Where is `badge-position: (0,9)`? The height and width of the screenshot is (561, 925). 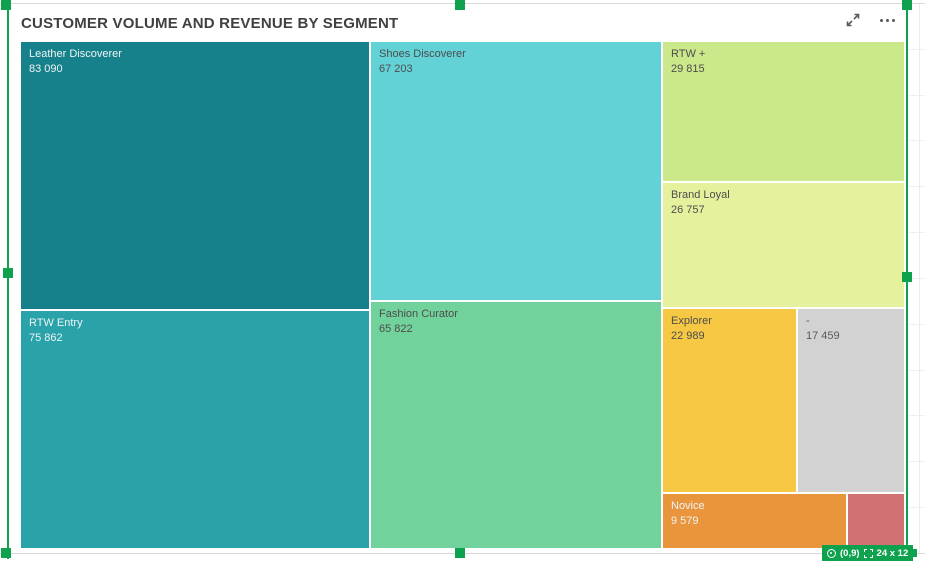 badge-position: (0,9) is located at coordinates (850, 553).